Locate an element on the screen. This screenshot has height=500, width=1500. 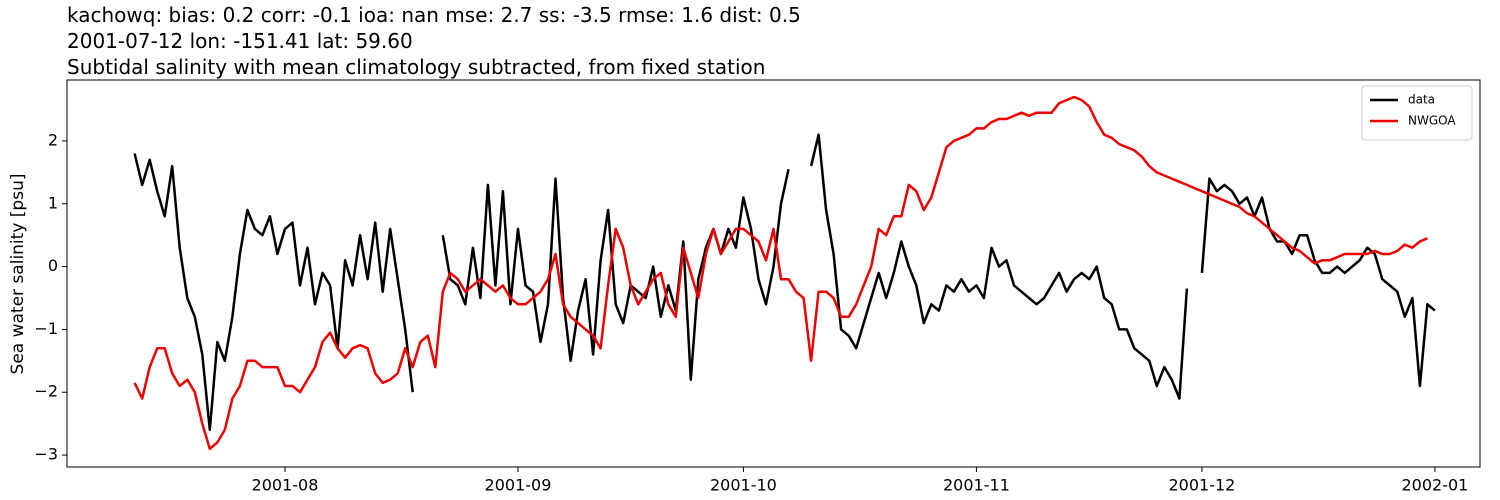
x-tick-label: 2001-12 is located at coordinates (1201, 485).